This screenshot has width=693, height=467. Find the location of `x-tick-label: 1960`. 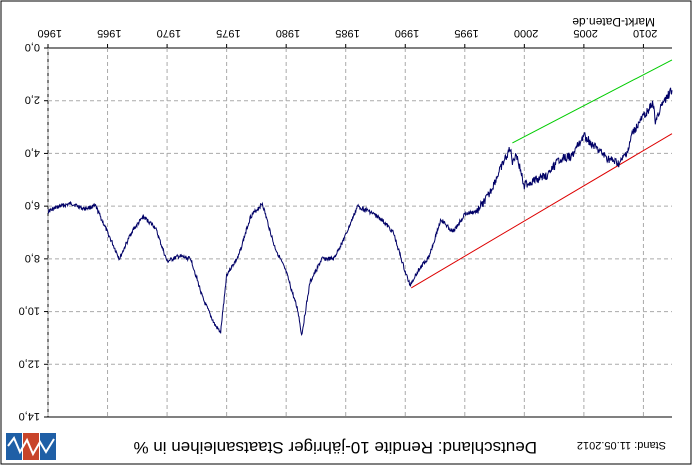

x-tick-label: 1960 is located at coordinates (50, 33).